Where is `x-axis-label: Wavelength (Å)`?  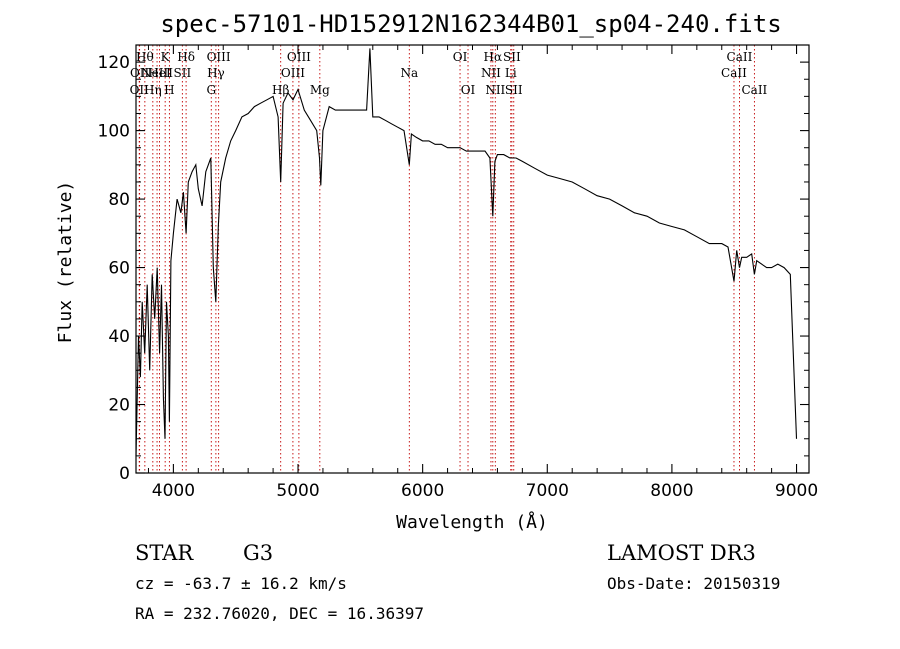
x-axis-label: Wavelength (Å) is located at coordinates (472, 522).